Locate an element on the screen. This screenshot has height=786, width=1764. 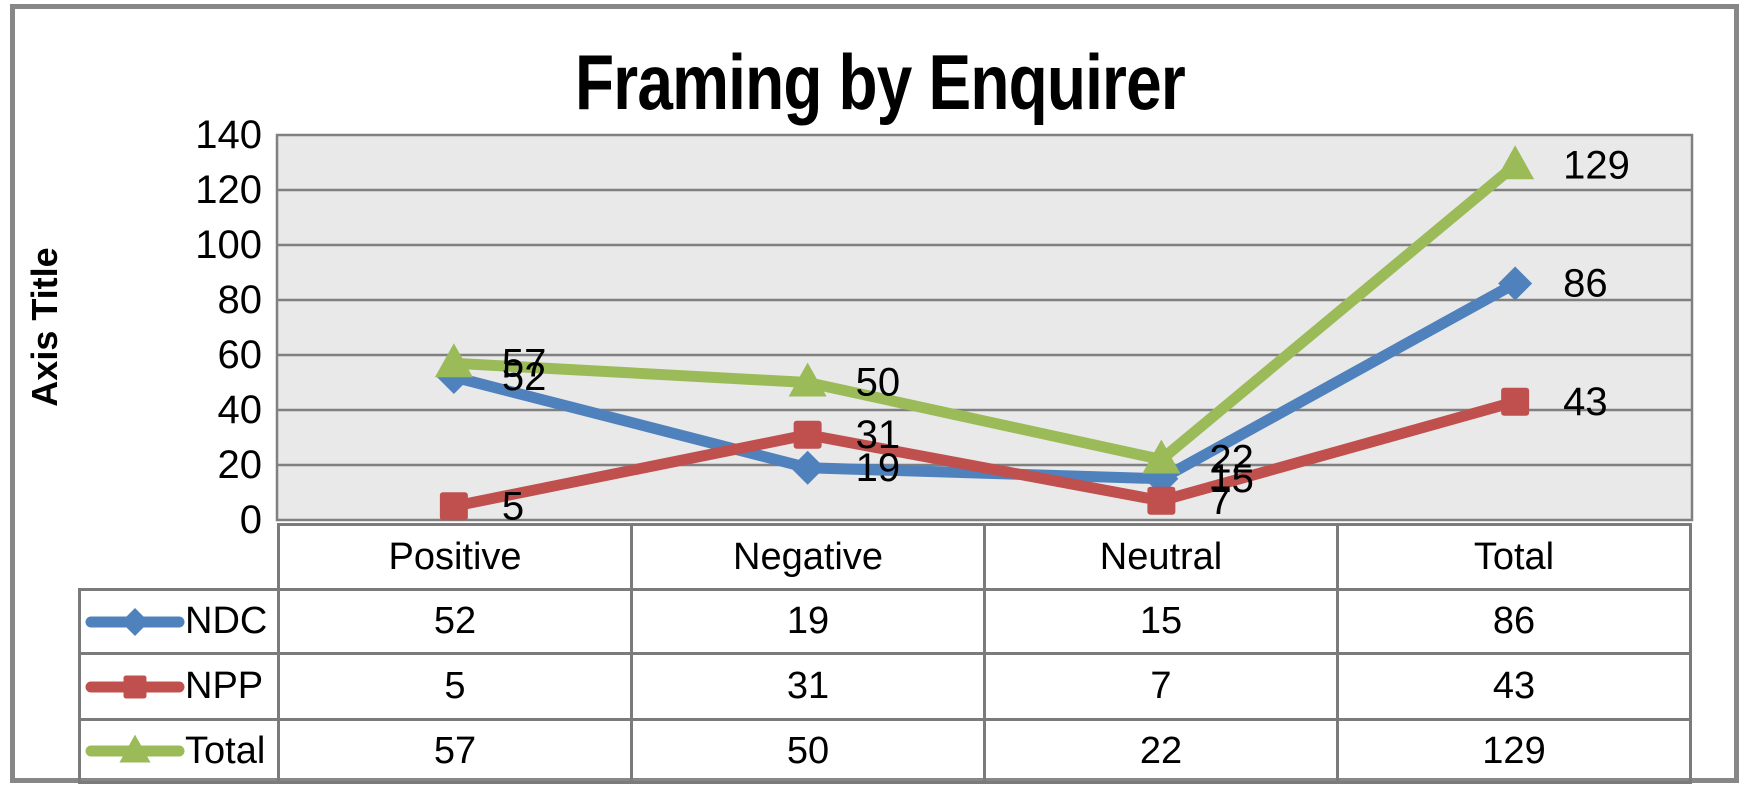
y-tick-label: 100 is located at coordinates (228, 245).